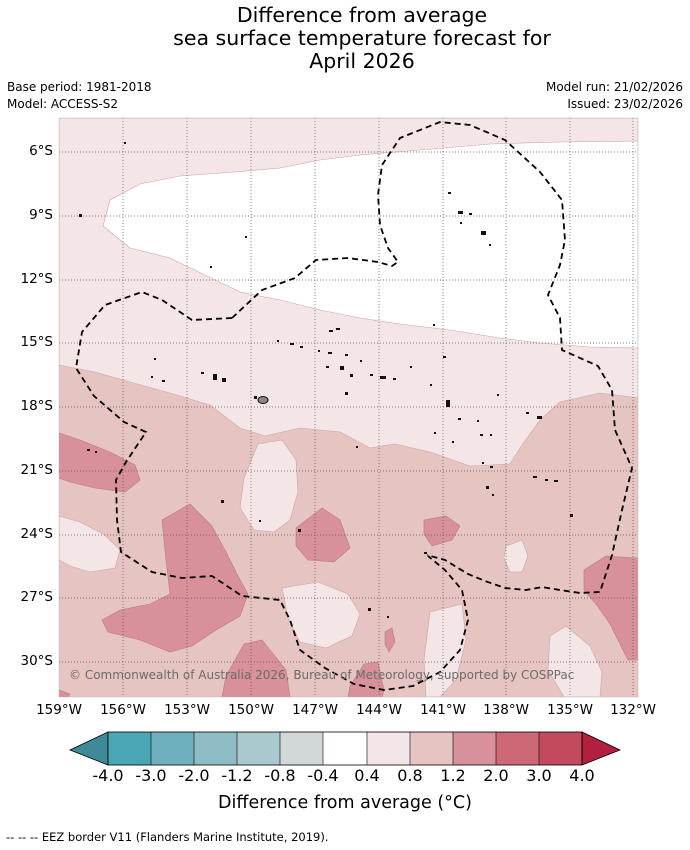 This screenshot has width=690, height=850. What do you see at coordinates (269, 486) in the screenshot?
I see `anomaly-pocket-central` at bounding box center [269, 486].